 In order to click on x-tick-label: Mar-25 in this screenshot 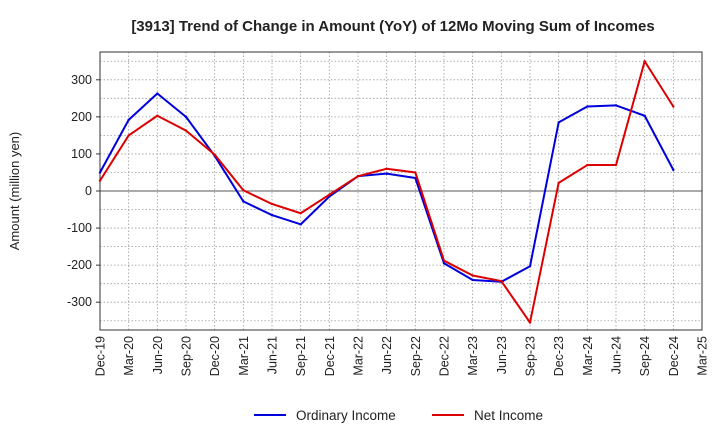, I will do `click(703, 356)`.